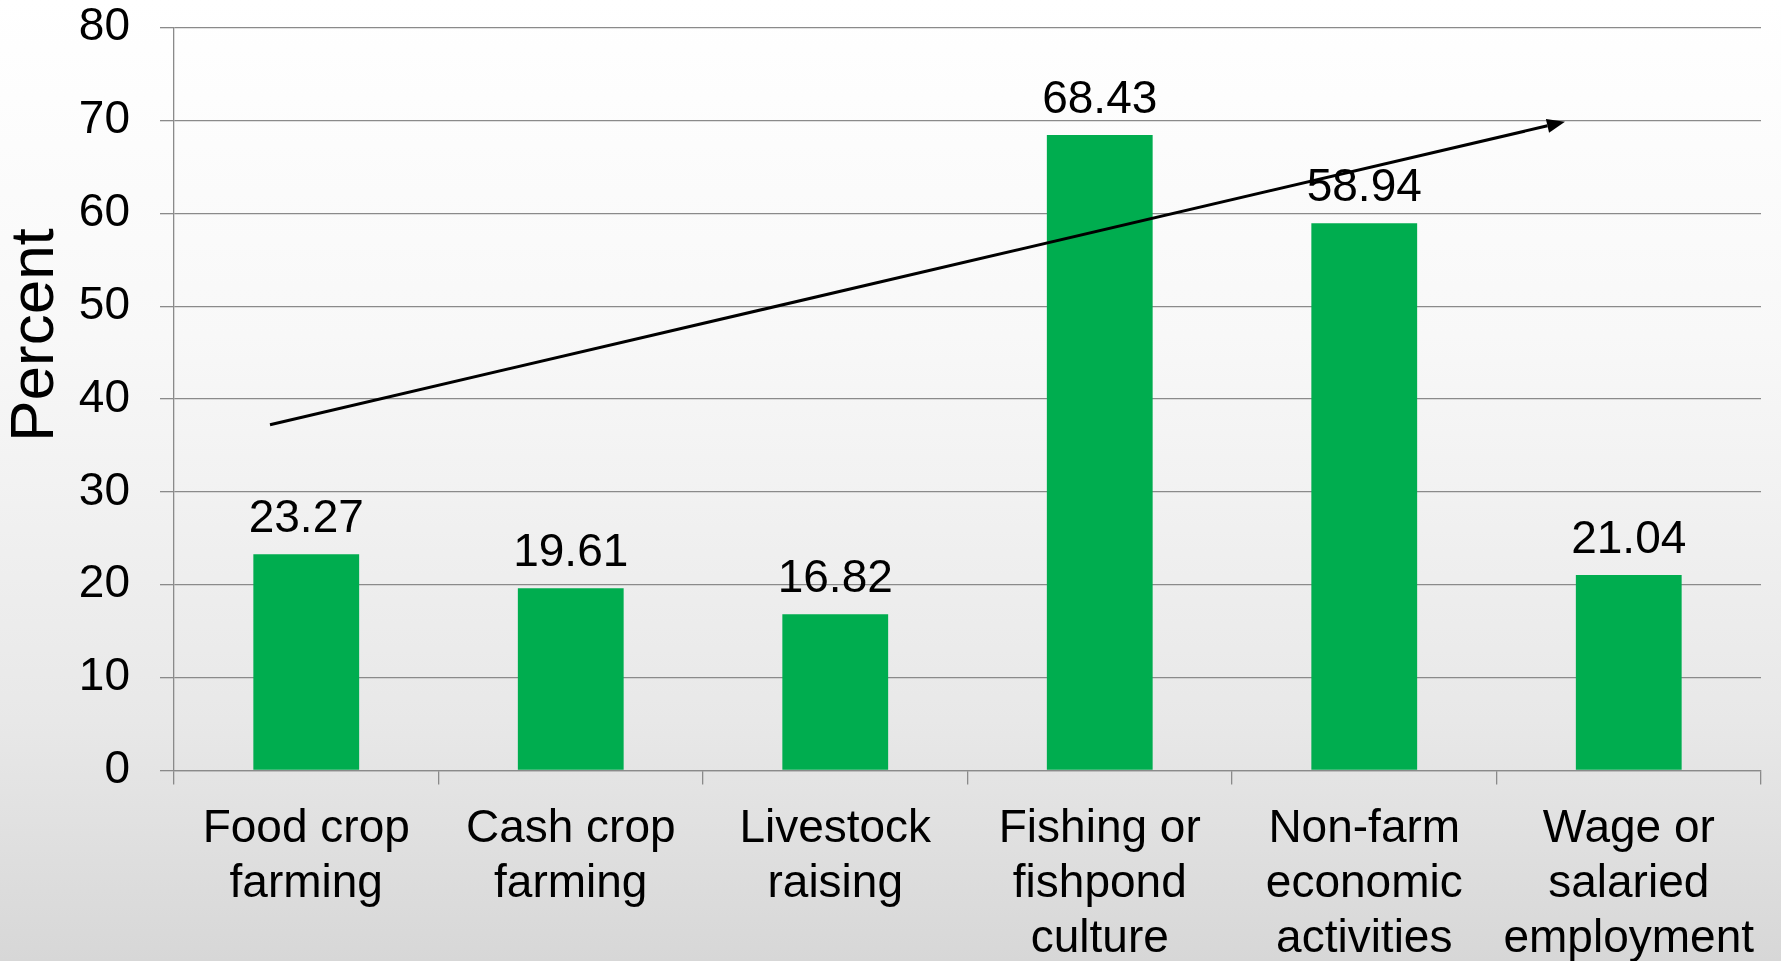 This screenshot has height=961, width=1781. I want to click on y-tick-label: 0, so click(117, 767).